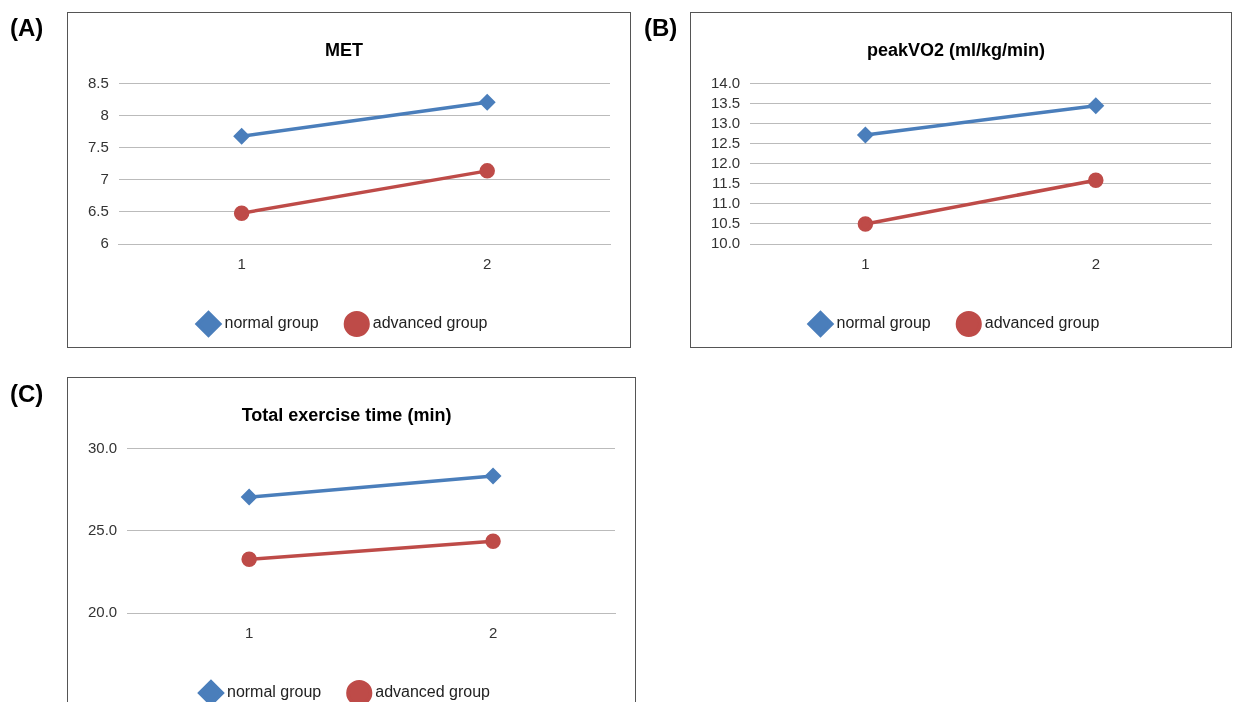  What do you see at coordinates (104, 243) in the screenshot?
I see `y-tick-label: 6` at bounding box center [104, 243].